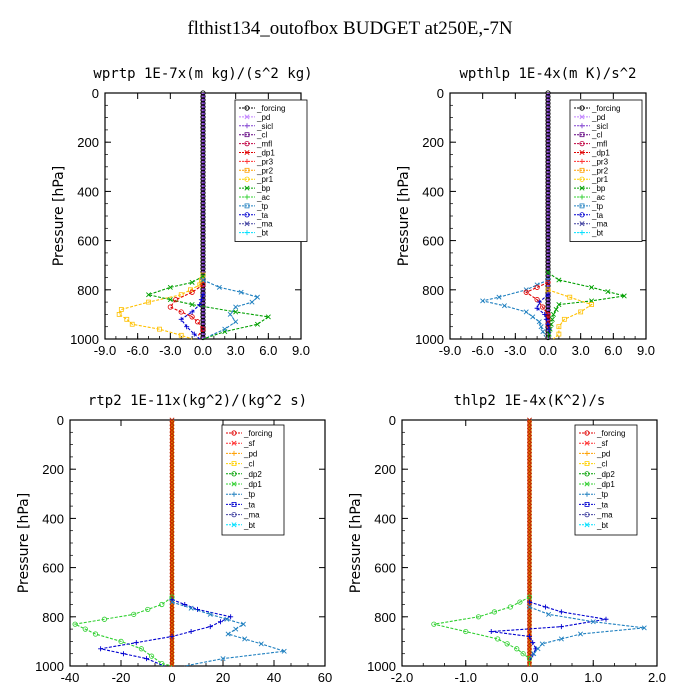 The width and height of the screenshot is (700, 700). What do you see at coordinates (236, 350) in the screenshot?
I see `x-tick-label: 3.0` at bounding box center [236, 350].